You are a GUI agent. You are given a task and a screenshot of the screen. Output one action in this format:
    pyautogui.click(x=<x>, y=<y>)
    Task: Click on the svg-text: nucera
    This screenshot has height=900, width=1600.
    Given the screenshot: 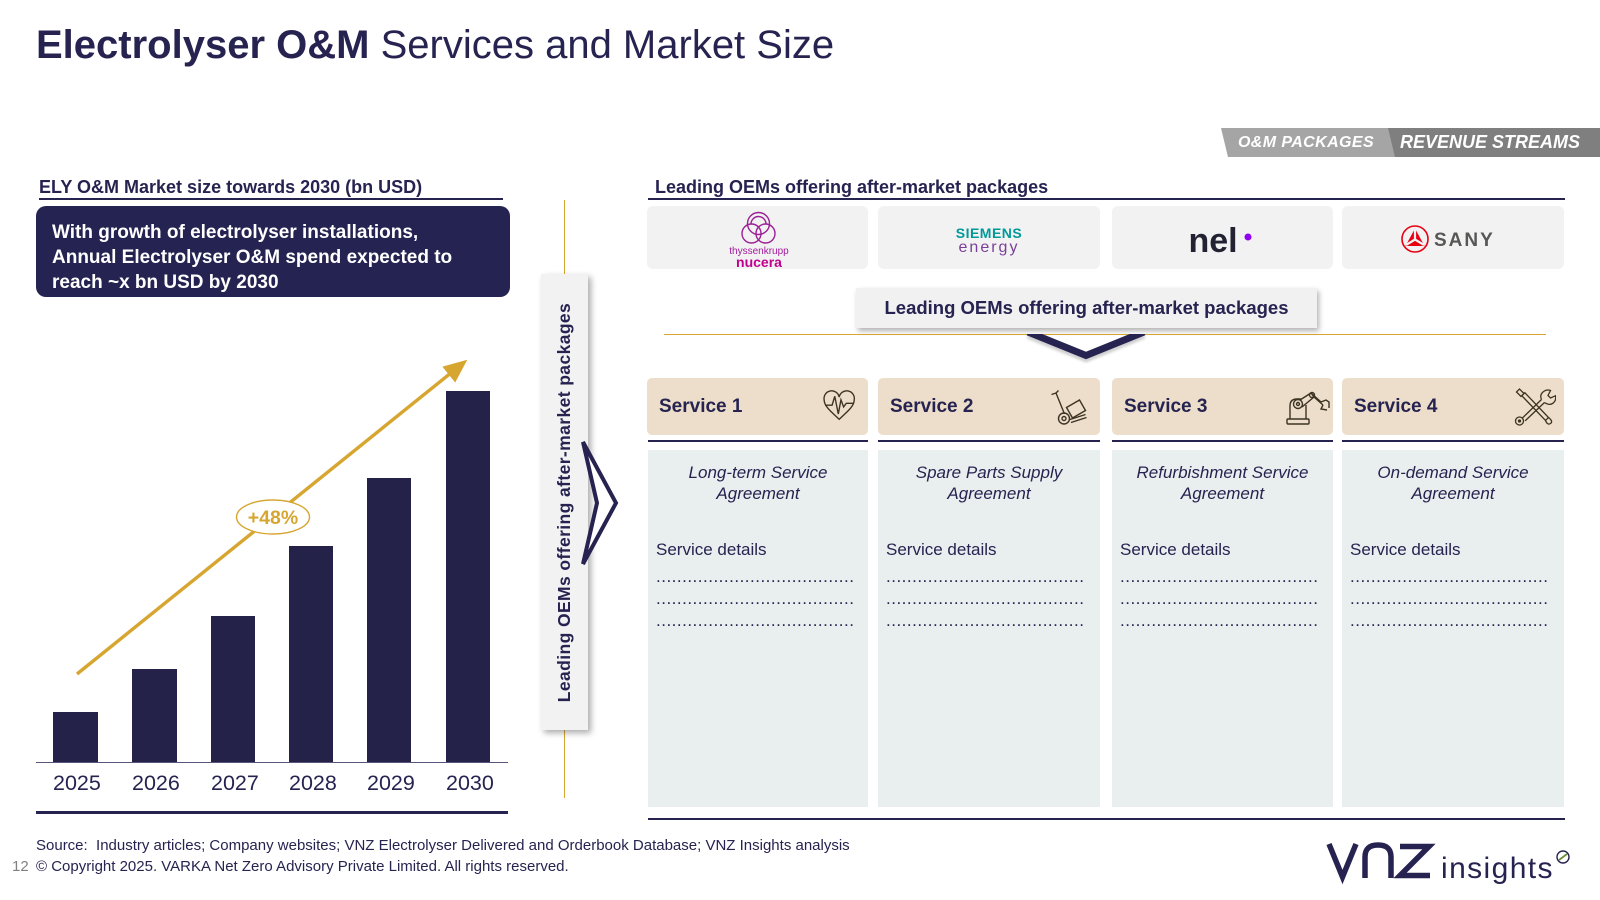 What is the action you would take?
    pyautogui.click(x=759, y=261)
    